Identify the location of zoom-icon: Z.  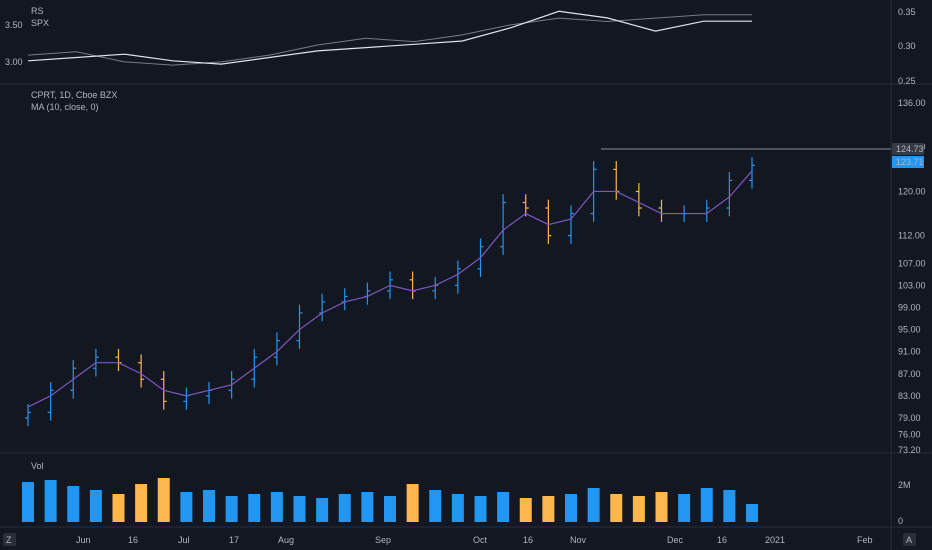
(9, 539).